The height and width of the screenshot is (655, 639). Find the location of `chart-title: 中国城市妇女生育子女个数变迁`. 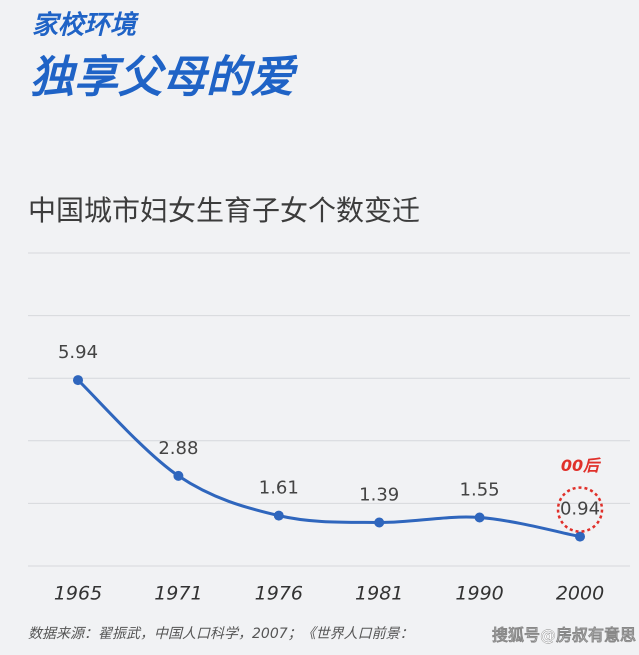

chart-title: 中国城市妇女生育子女个数变迁 is located at coordinates (224, 210).